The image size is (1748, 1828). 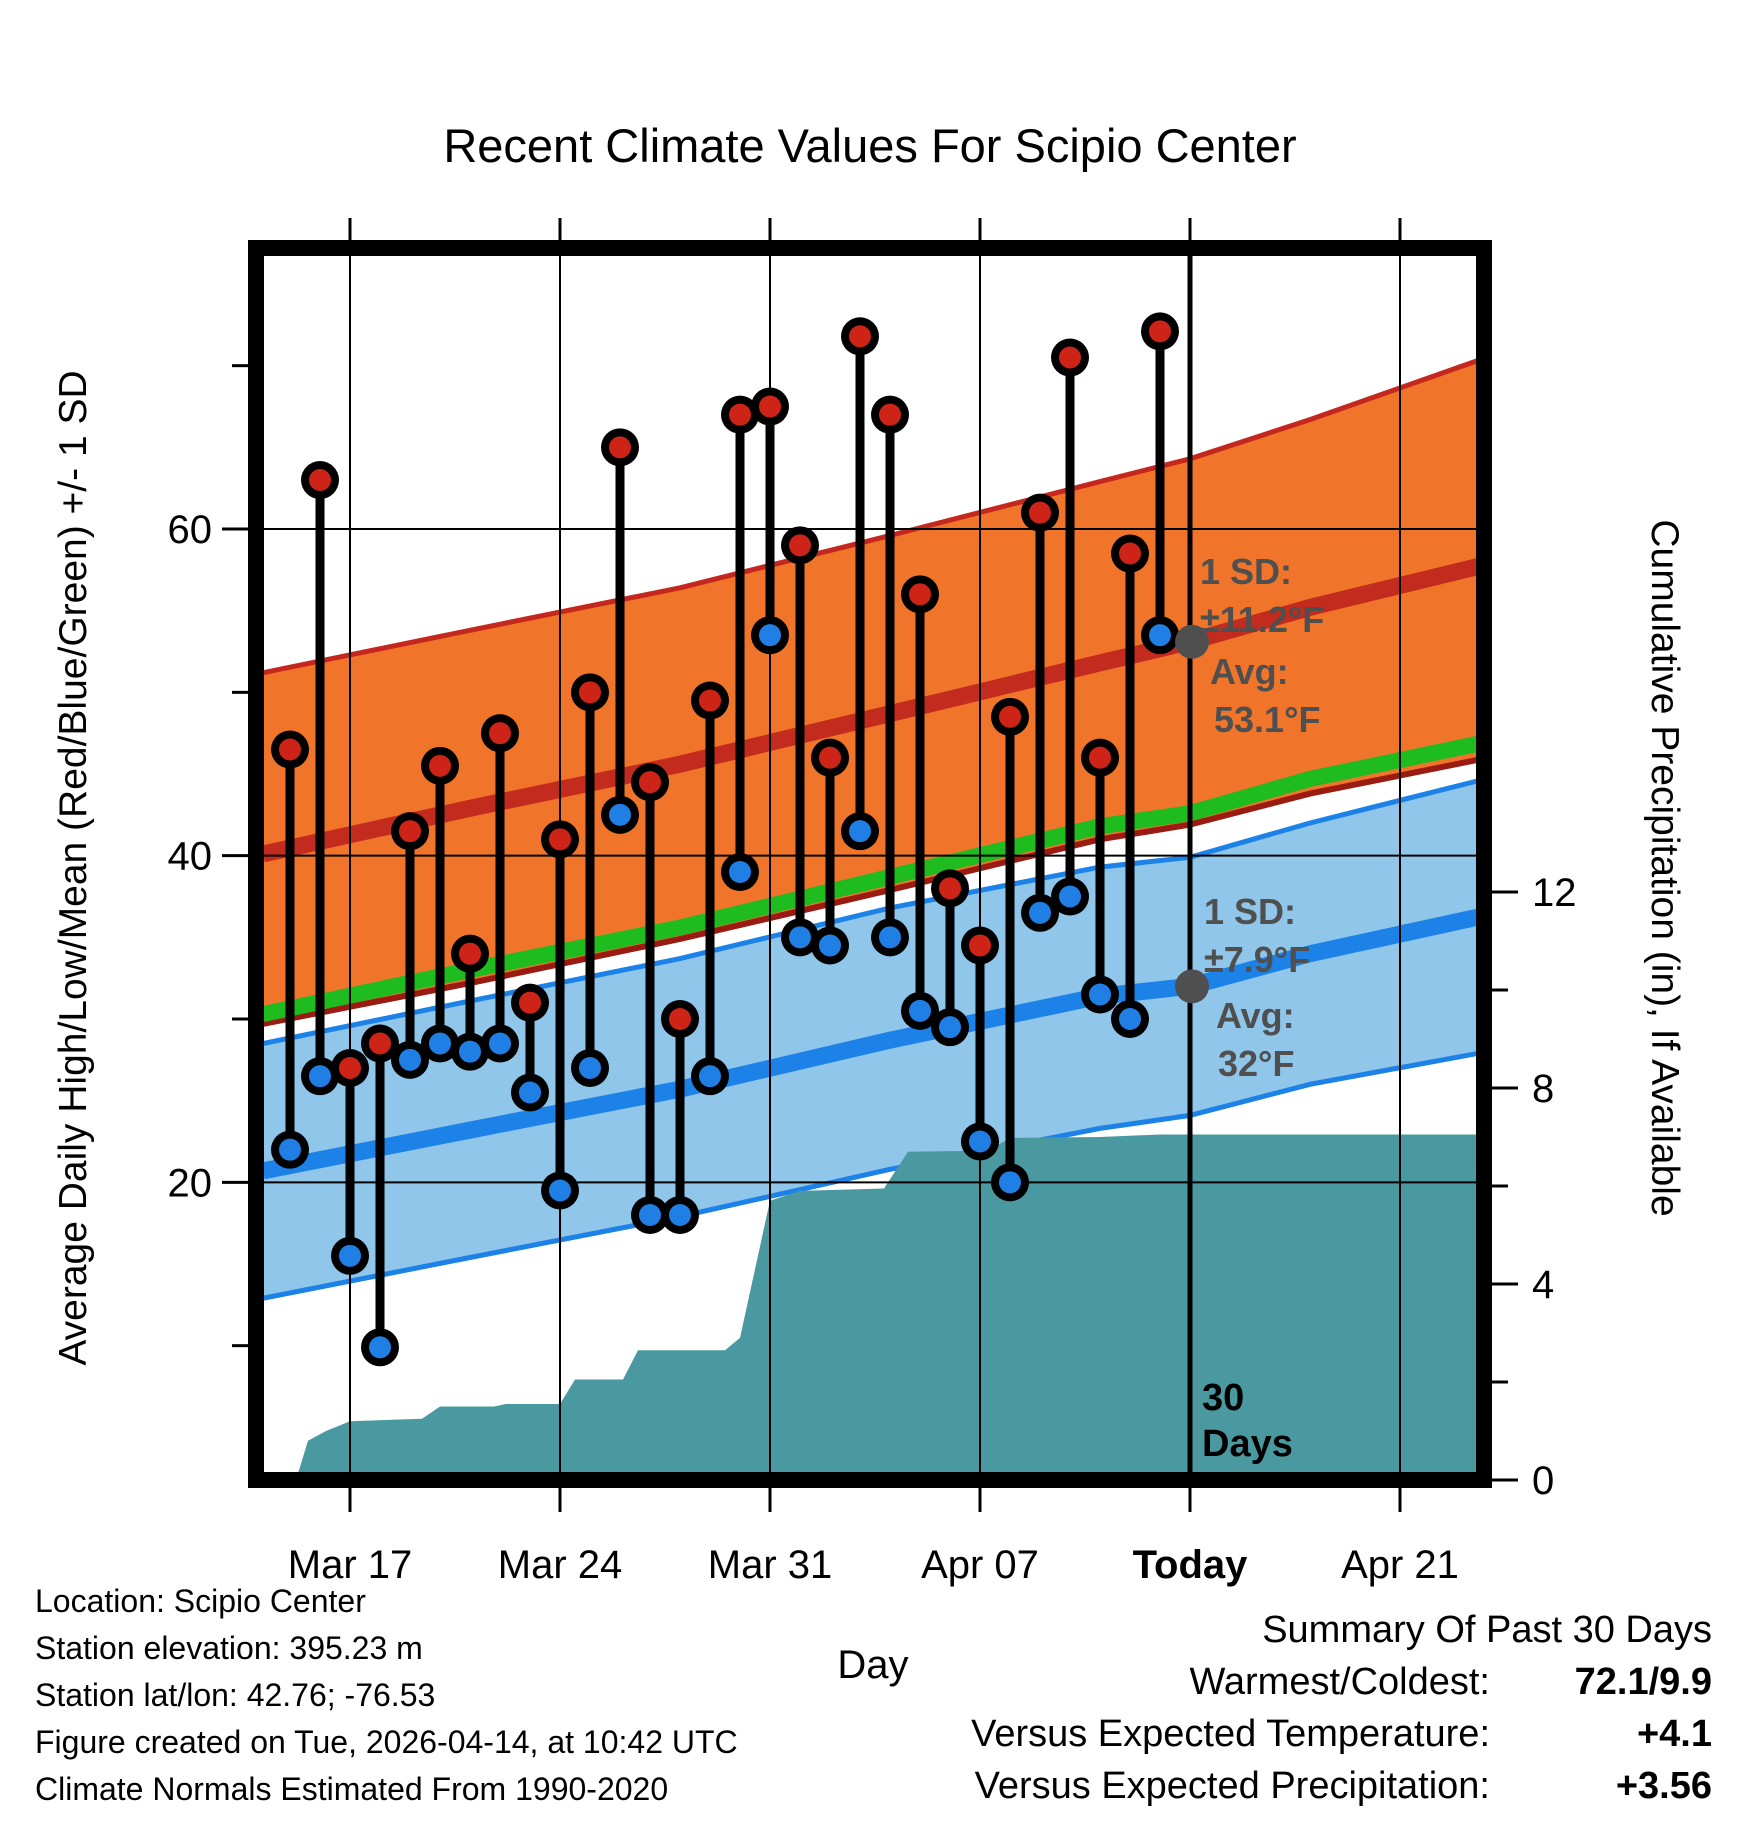 What do you see at coordinates (1247, 1421) in the screenshot?
I see `thirty-days-marker: 30 Days` at bounding box center [1247, 1421].